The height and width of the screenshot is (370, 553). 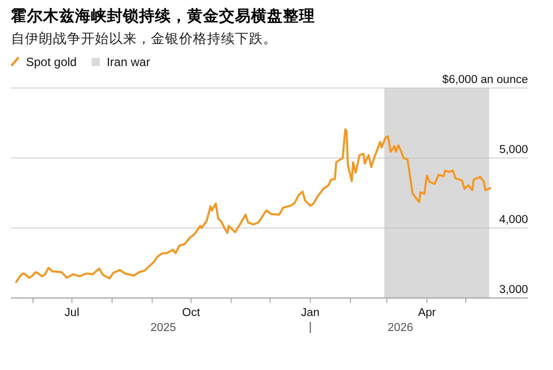 I want to click on y-tick-label: $6,000 an ounce, so click(x=485, y=80).